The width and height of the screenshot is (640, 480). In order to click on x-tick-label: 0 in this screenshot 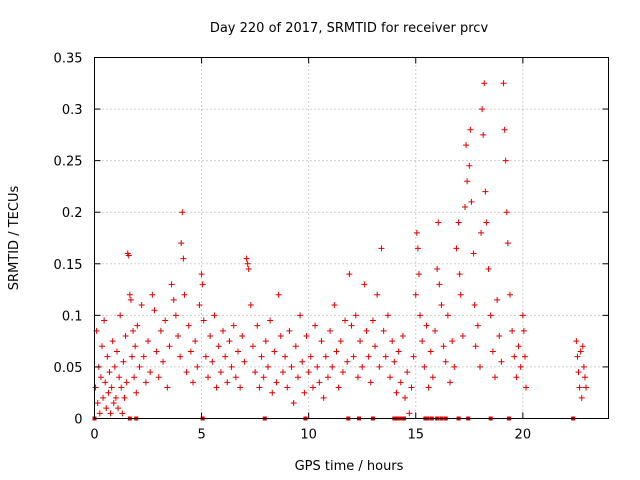, I will do `click(94, 435)`.